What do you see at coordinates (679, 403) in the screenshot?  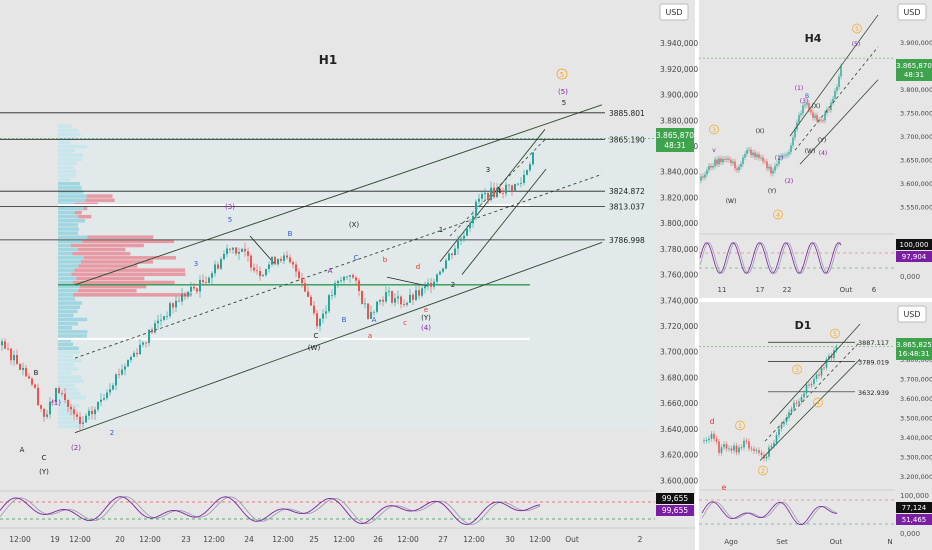 I see `h1-price-tick: 3.660,000` at bounding box center [679, 403].